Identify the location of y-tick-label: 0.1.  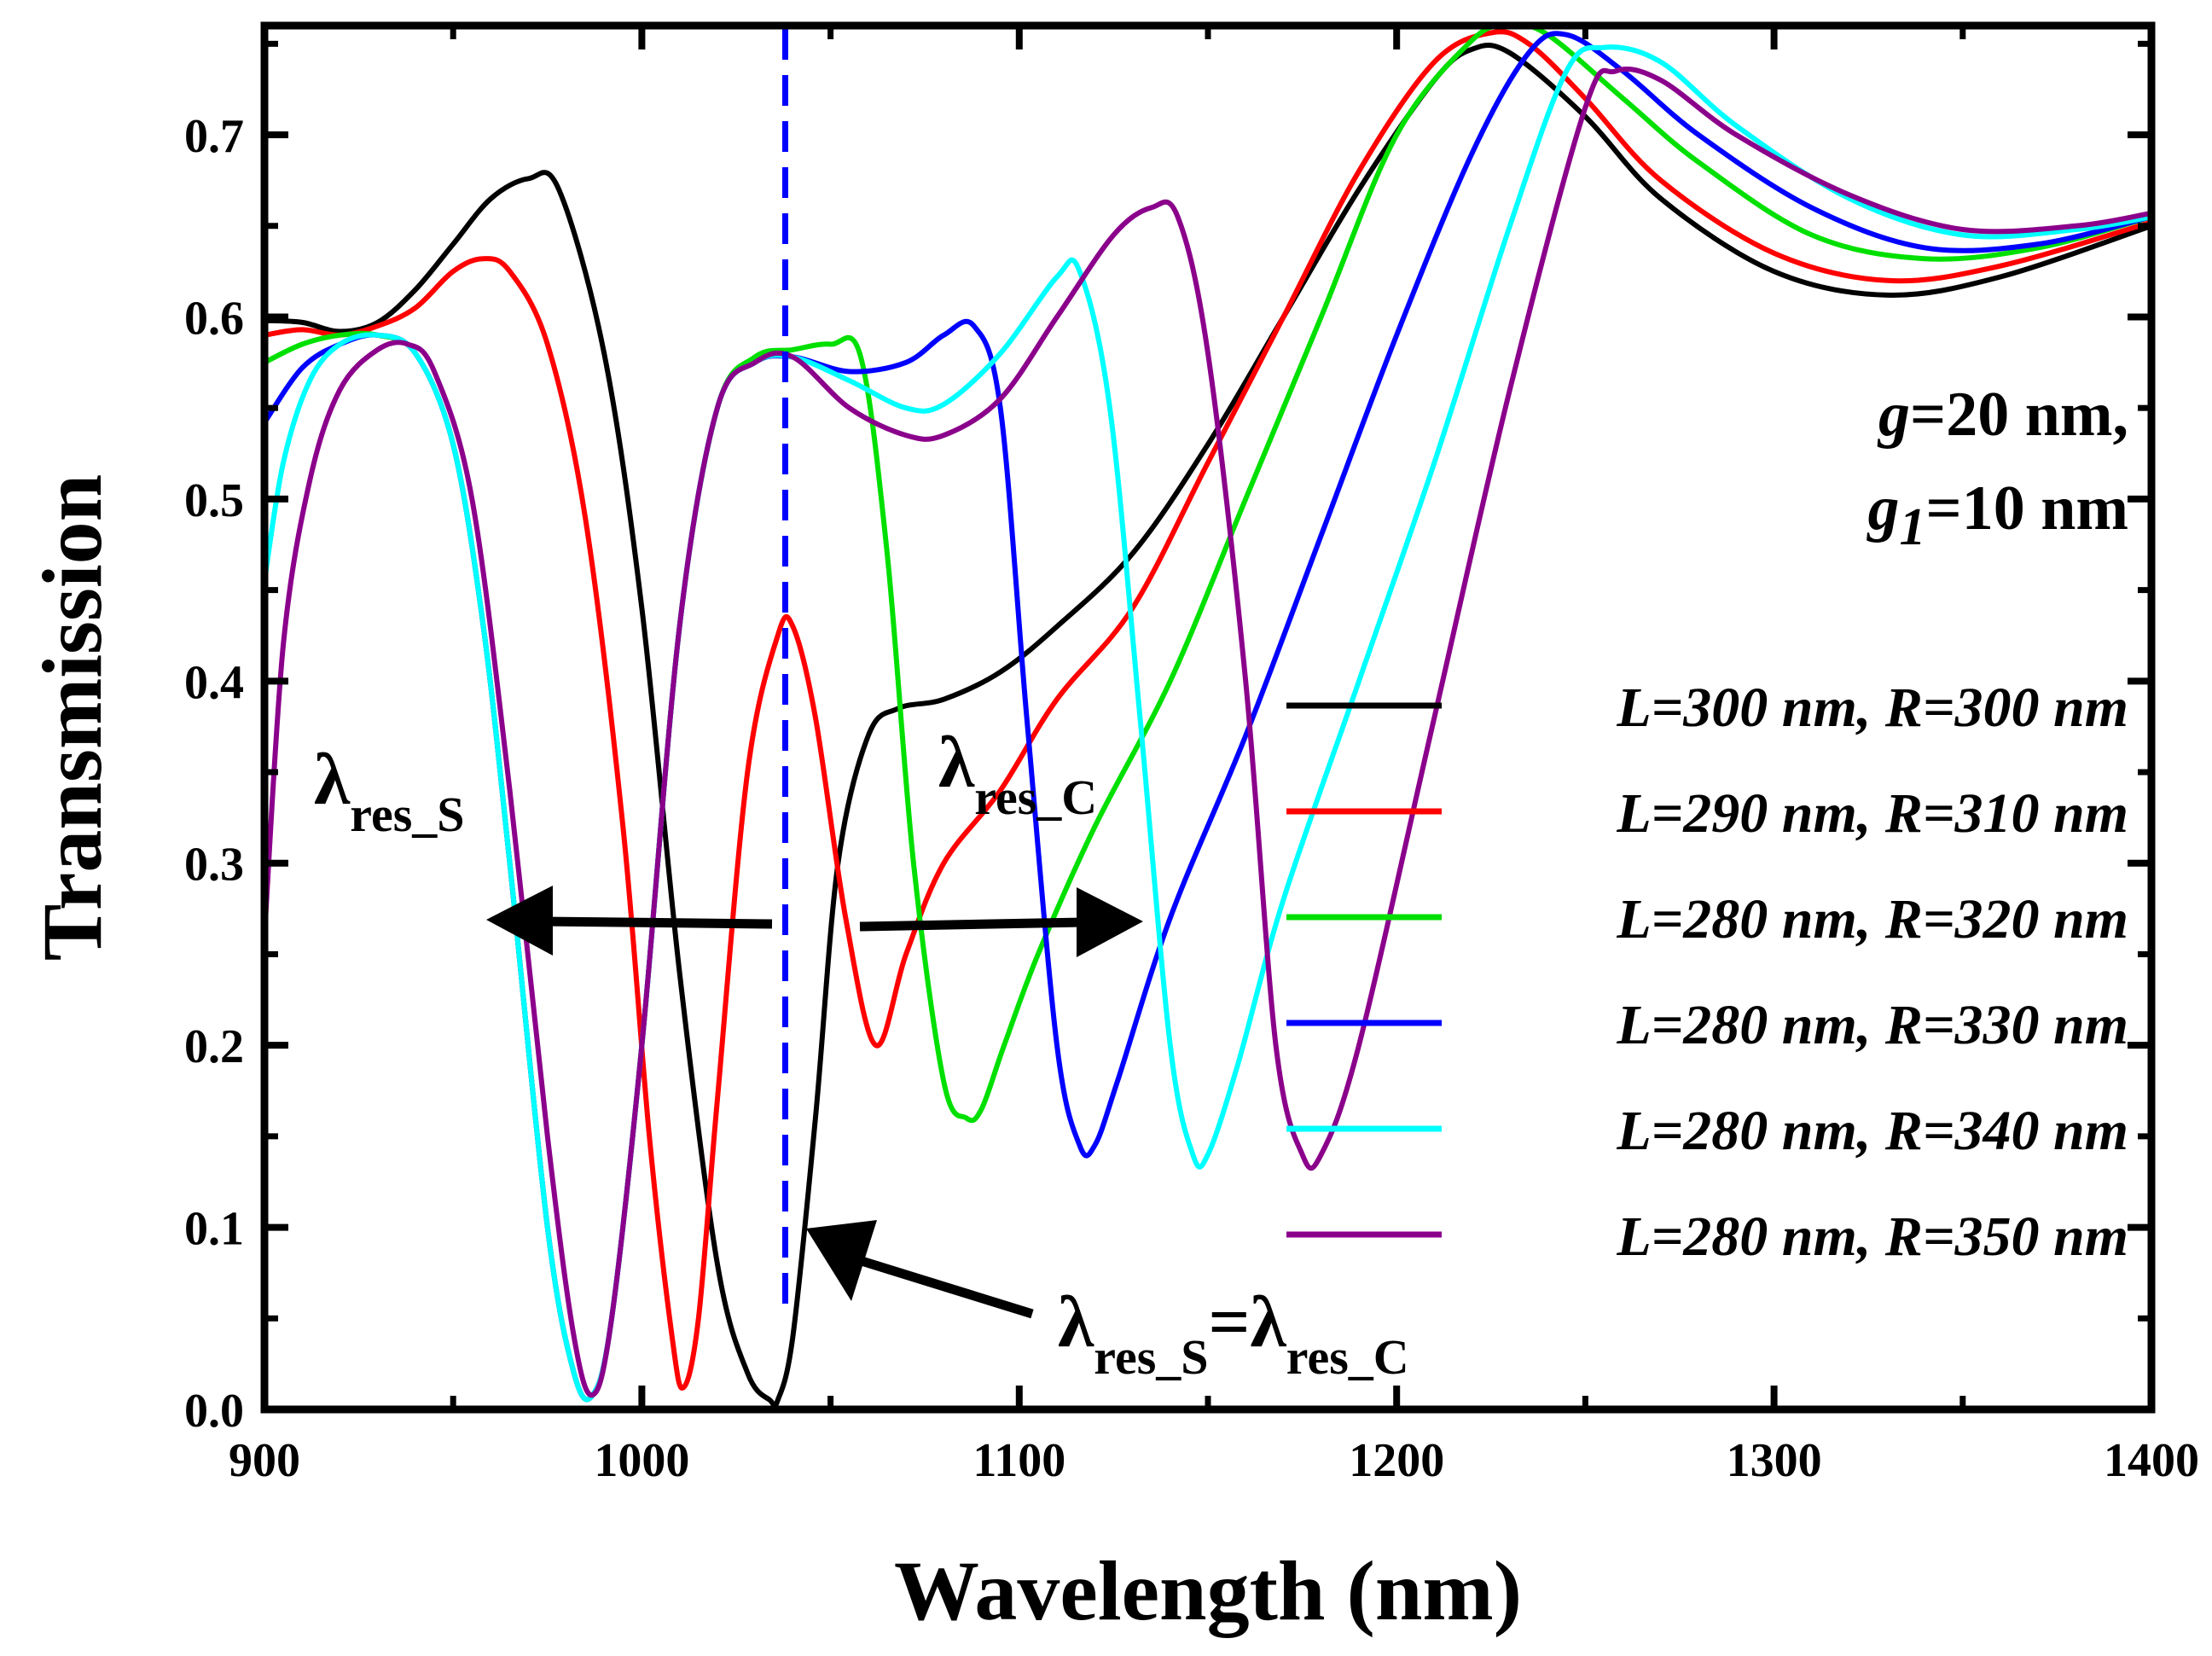
(214, 1229).